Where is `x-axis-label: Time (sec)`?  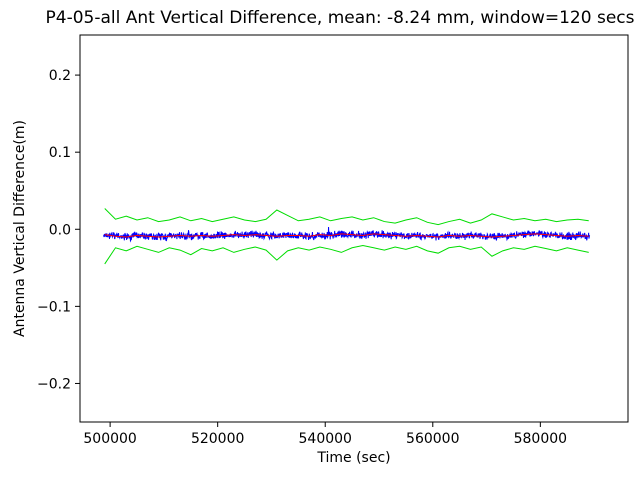 x-axis-label: Time (sec) is located at coordinates (354, 458).